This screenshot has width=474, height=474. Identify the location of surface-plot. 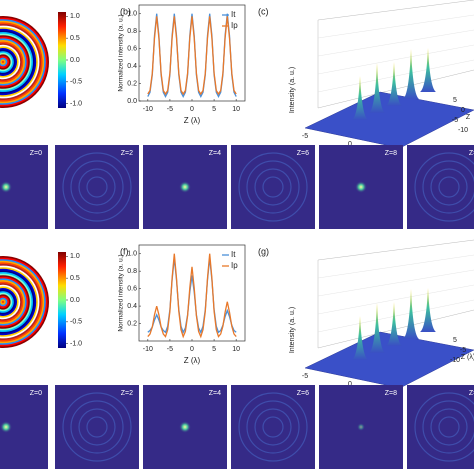
(389, 314).